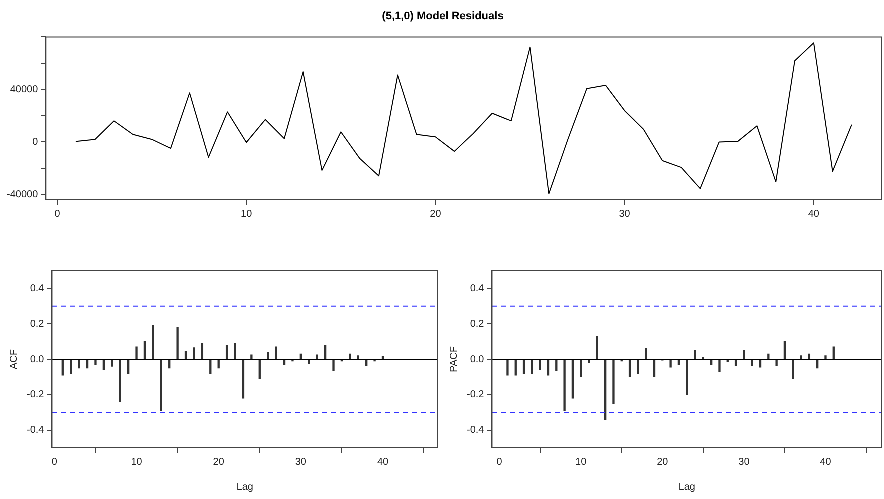  What do you see at coordinates (443, 16) in the screenshot?
I see `chart-title: (5,1,0) Model Residuals` at bounding box center [443, 16].